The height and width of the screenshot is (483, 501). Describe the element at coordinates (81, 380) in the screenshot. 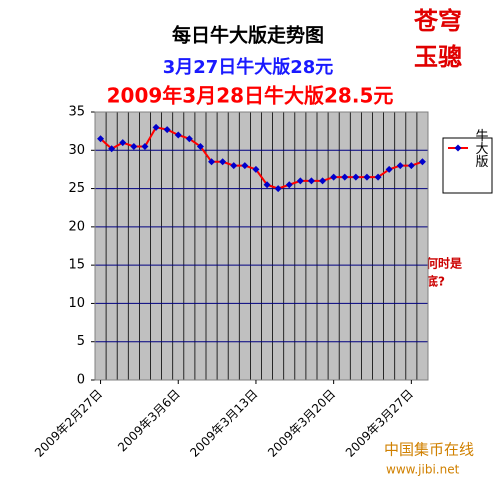

I see `y-tick-label: 0` at that location.